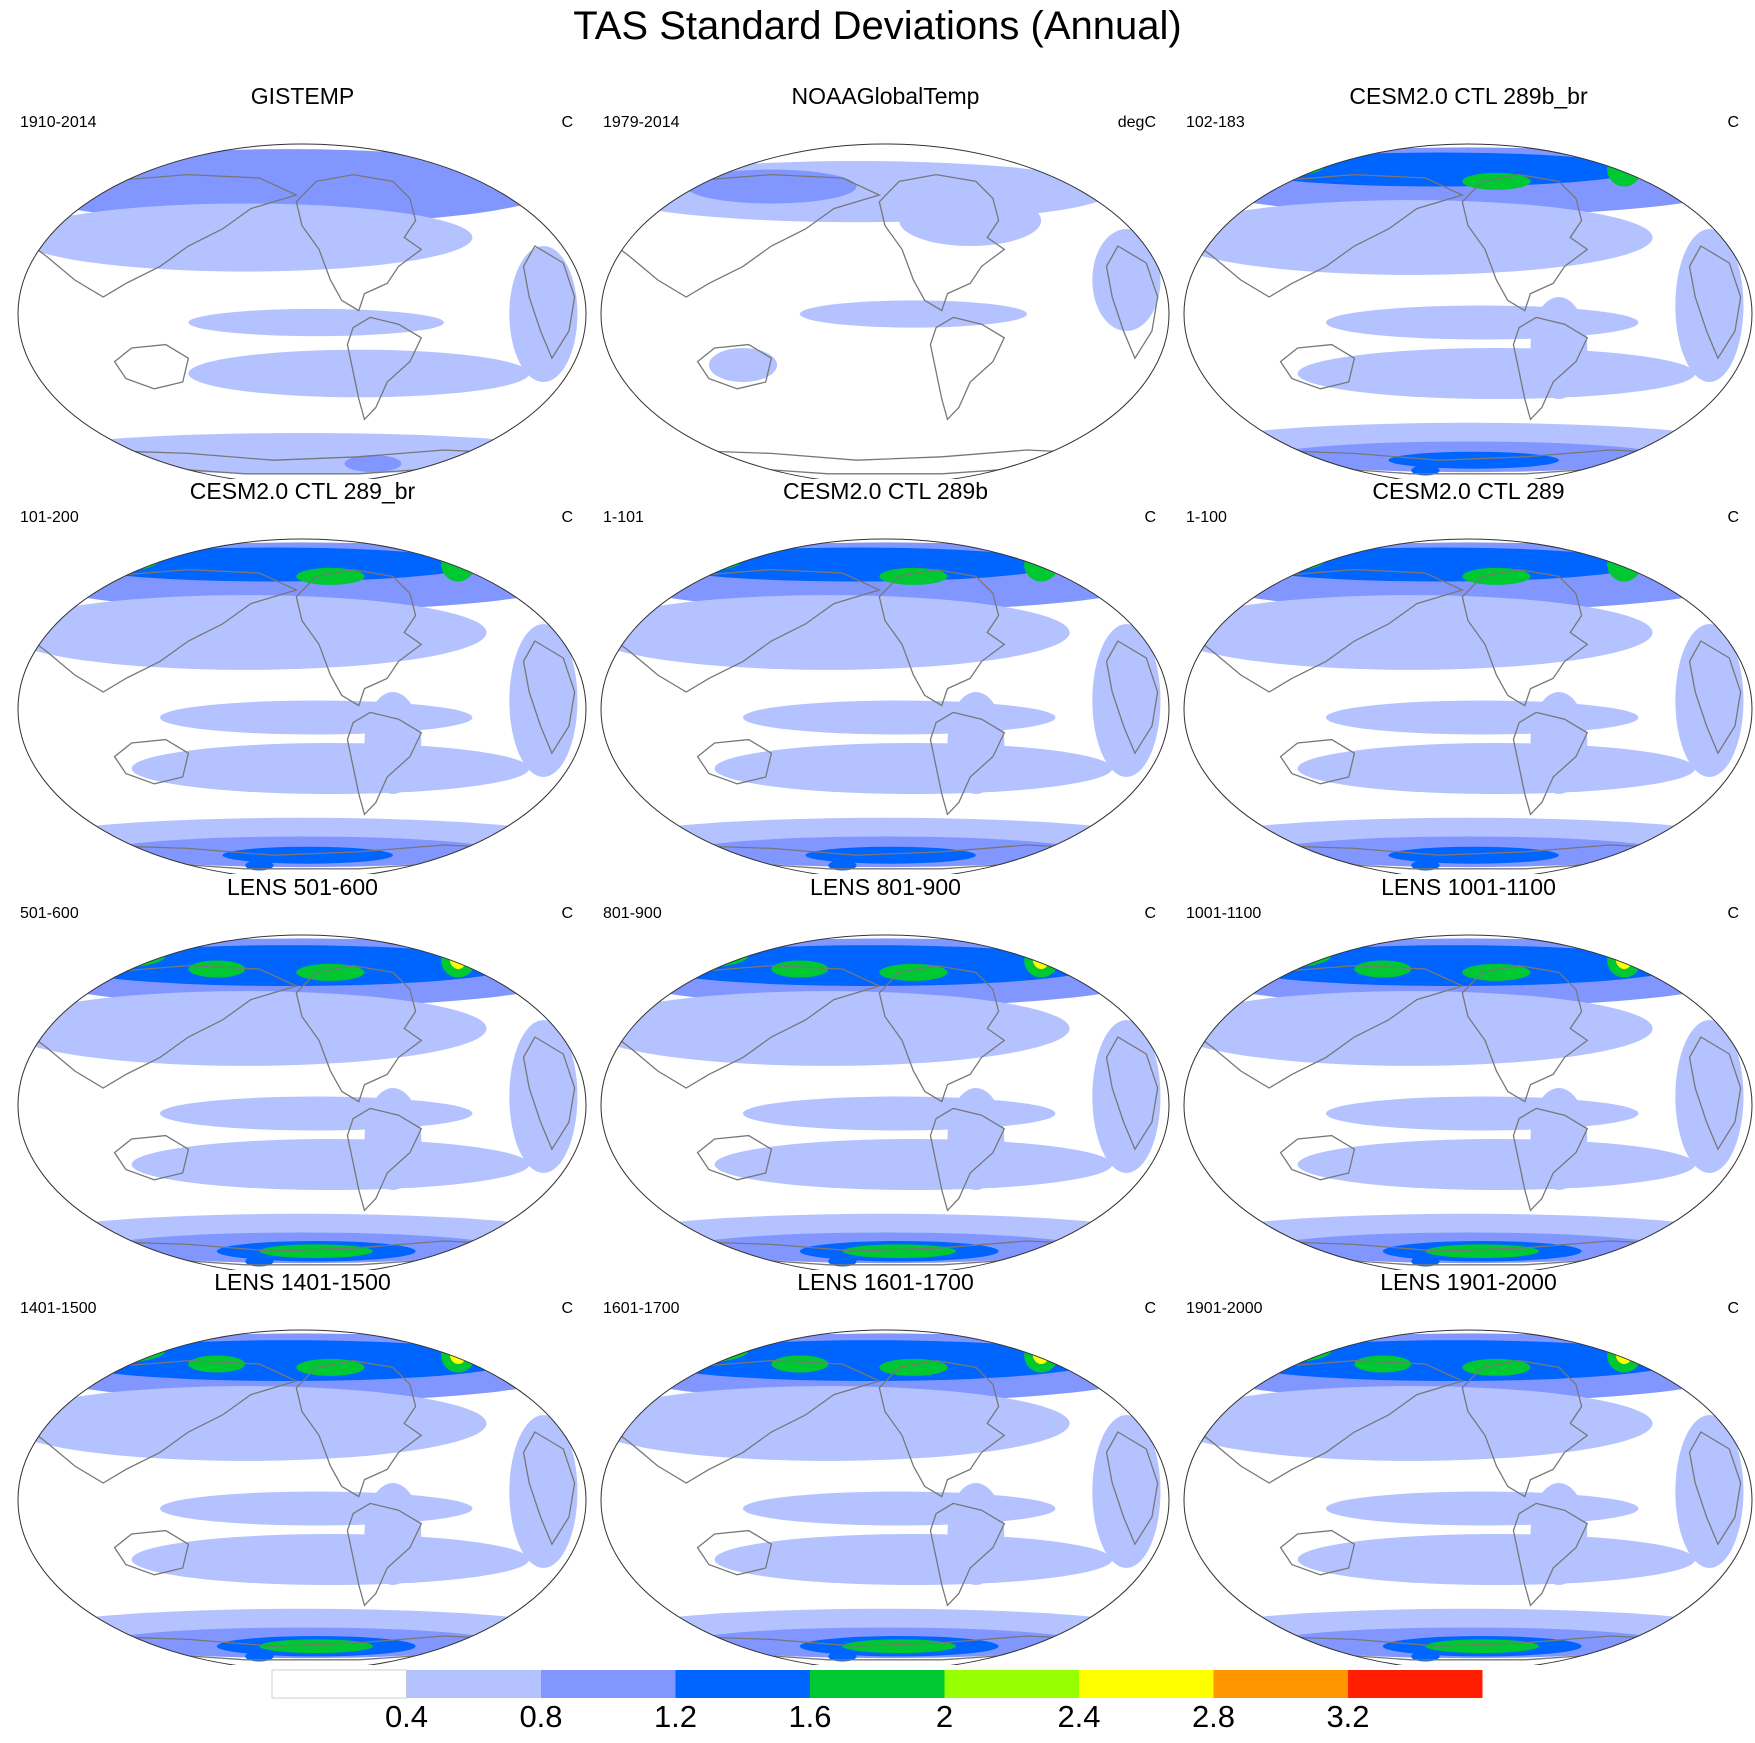 The image size is (1755, 1743). What do you see at coordinates (810, 1716) in the screenshot?
I see `colorbar-tick-label: 1.6` at bounding box center [810, 1716].